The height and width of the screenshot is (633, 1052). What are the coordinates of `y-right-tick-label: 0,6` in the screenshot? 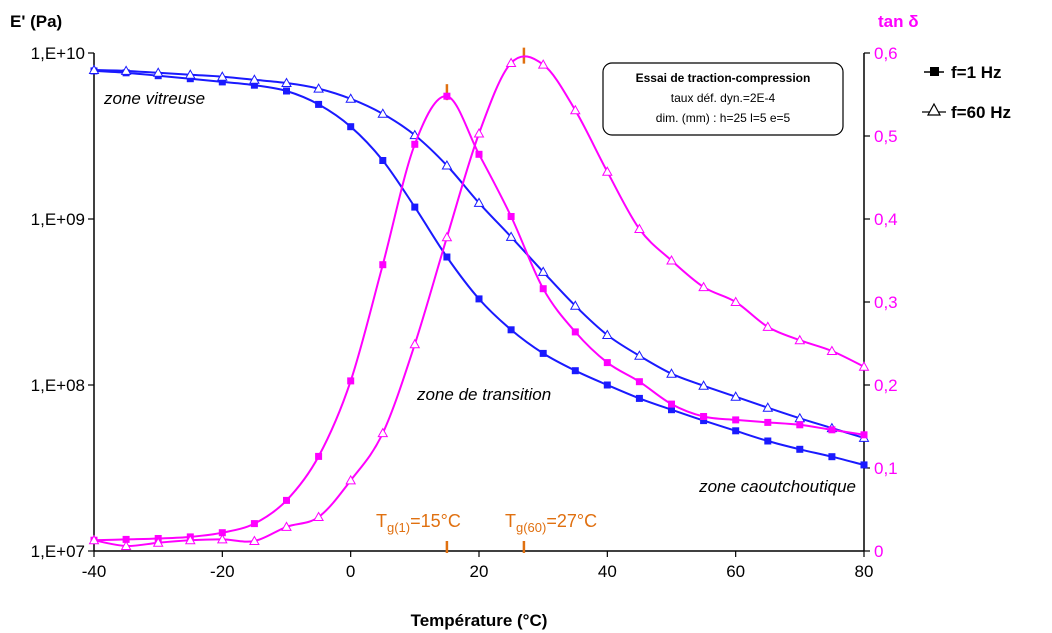 It's located at (886, 53).